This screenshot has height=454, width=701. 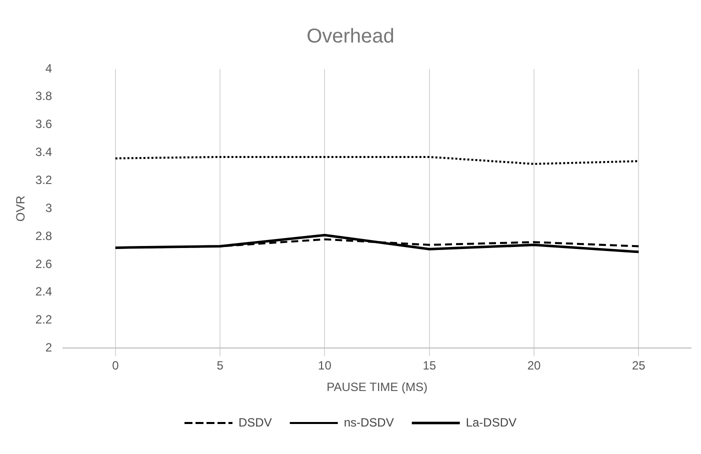 What do you see at coordinates (534, 365) in the screenshot?
I see `x-tick-label: 20` at bounding box center [534, 365].